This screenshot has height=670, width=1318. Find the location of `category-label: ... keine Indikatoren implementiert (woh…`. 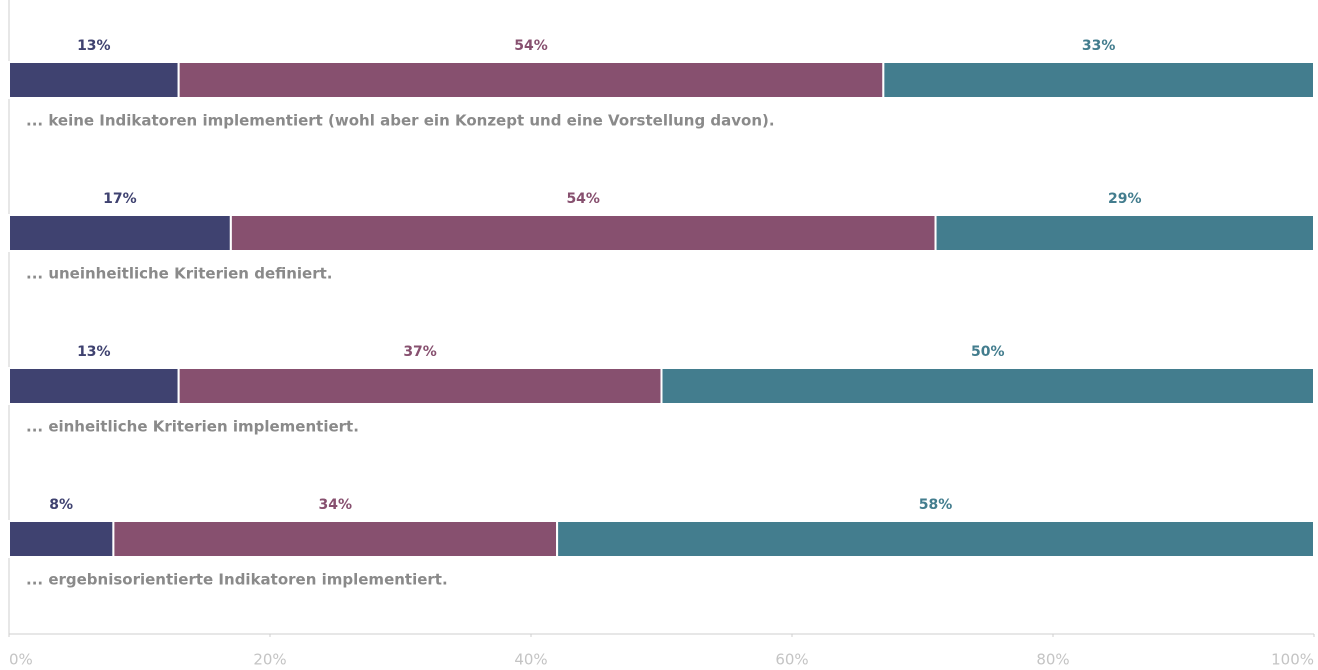

category-label: ... keine Indikatoren implementiert (woh… is located at coordinates (400, 121).